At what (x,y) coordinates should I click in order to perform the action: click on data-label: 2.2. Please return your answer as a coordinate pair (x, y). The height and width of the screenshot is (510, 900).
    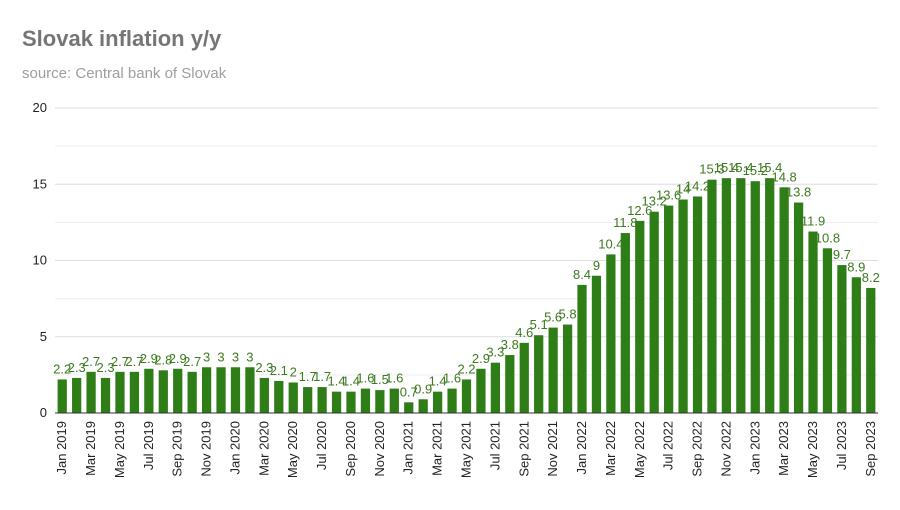
    Looking at the image, I should click on (466, 368).